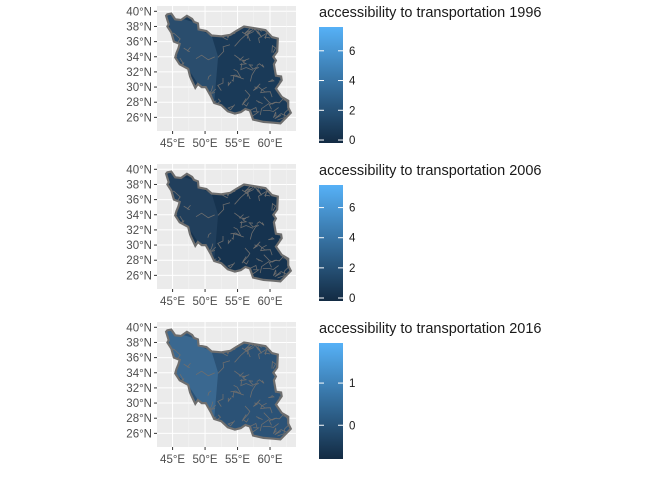 This screenshot has width=672, height=480. I want to click on x-tick-label: 45°E, so click(172, 460).